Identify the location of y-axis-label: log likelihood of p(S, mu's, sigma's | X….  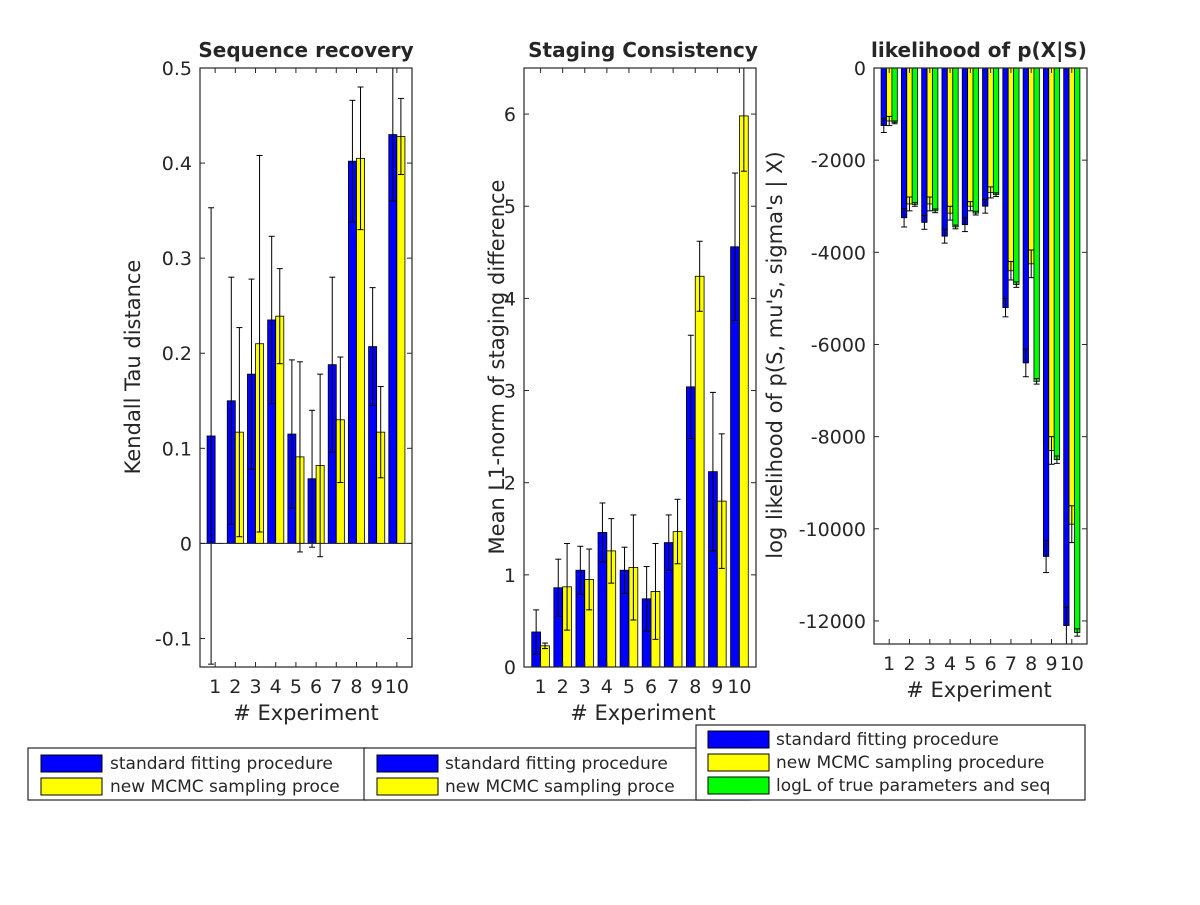
(775, 354).